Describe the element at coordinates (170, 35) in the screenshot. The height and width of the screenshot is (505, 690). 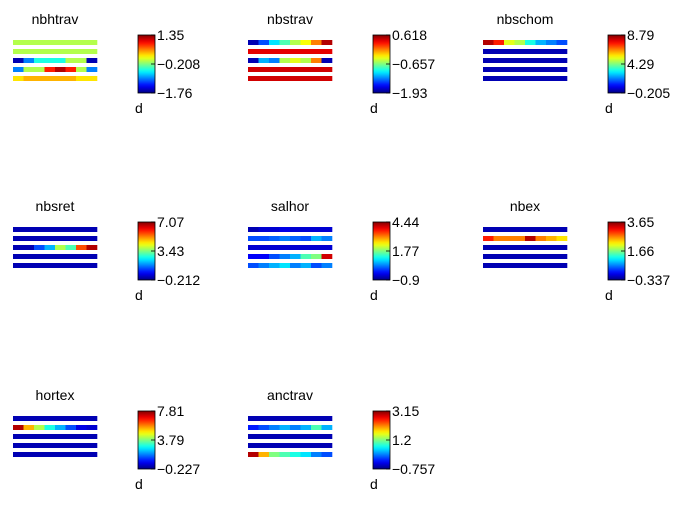
I see `colorbar-tick-label: 1.35` at that location.